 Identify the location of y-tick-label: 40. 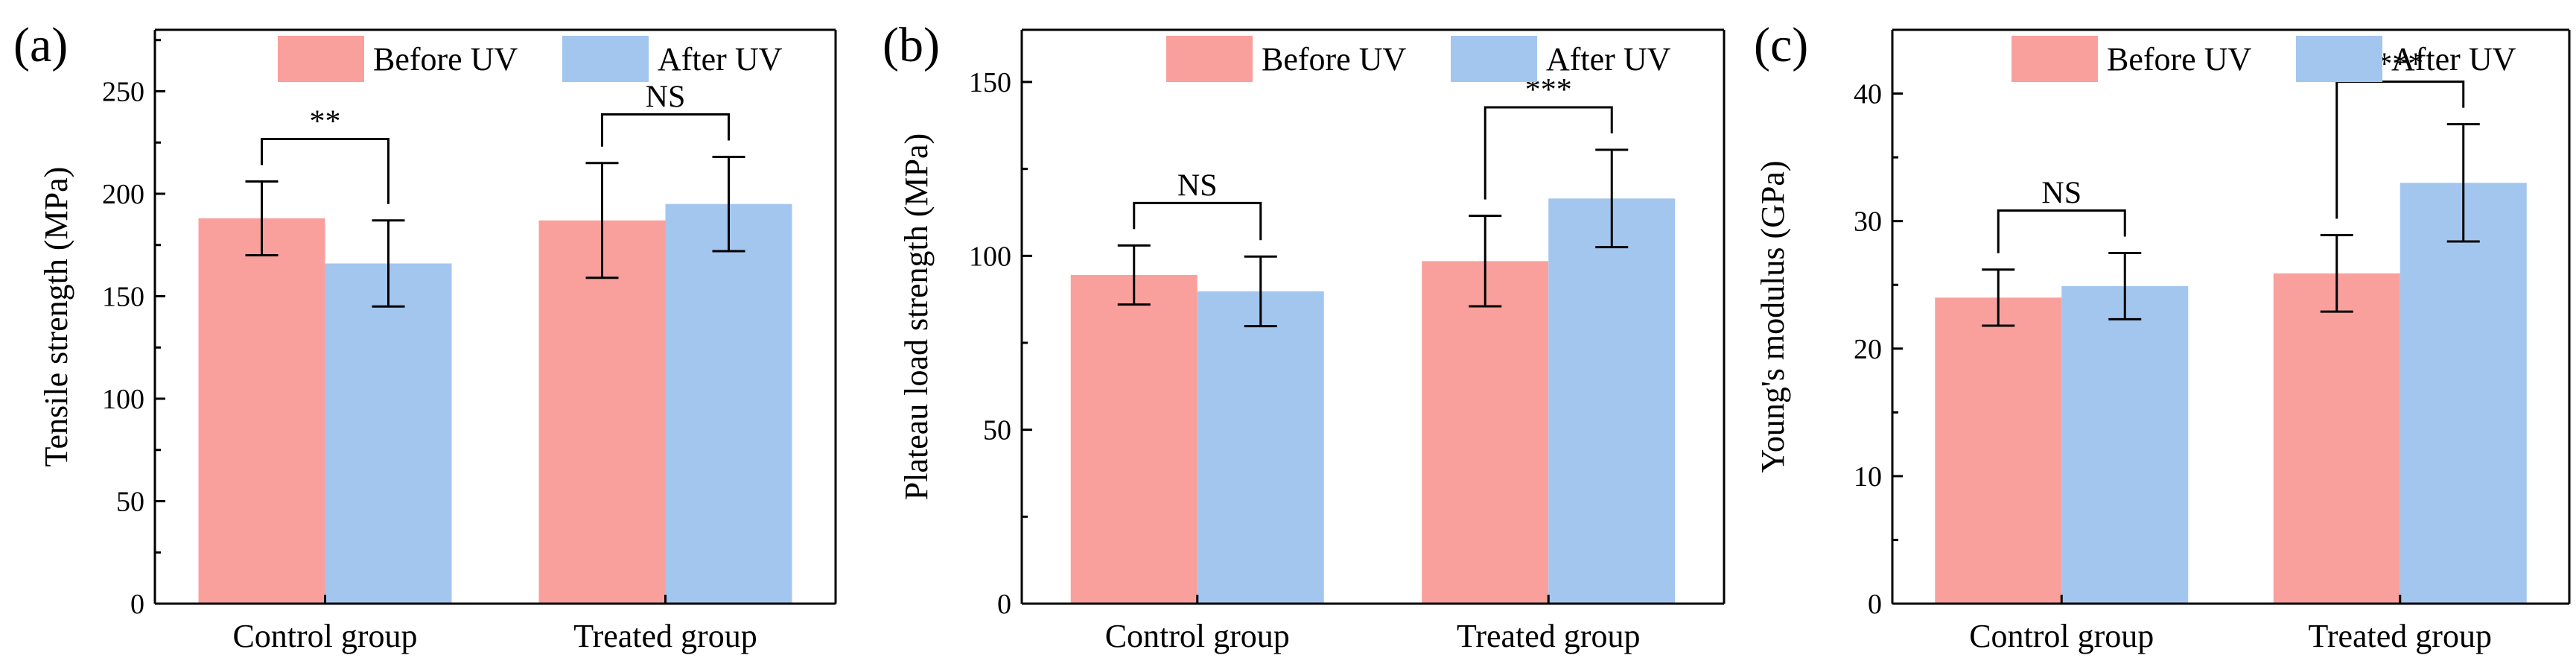
(1868, 95).